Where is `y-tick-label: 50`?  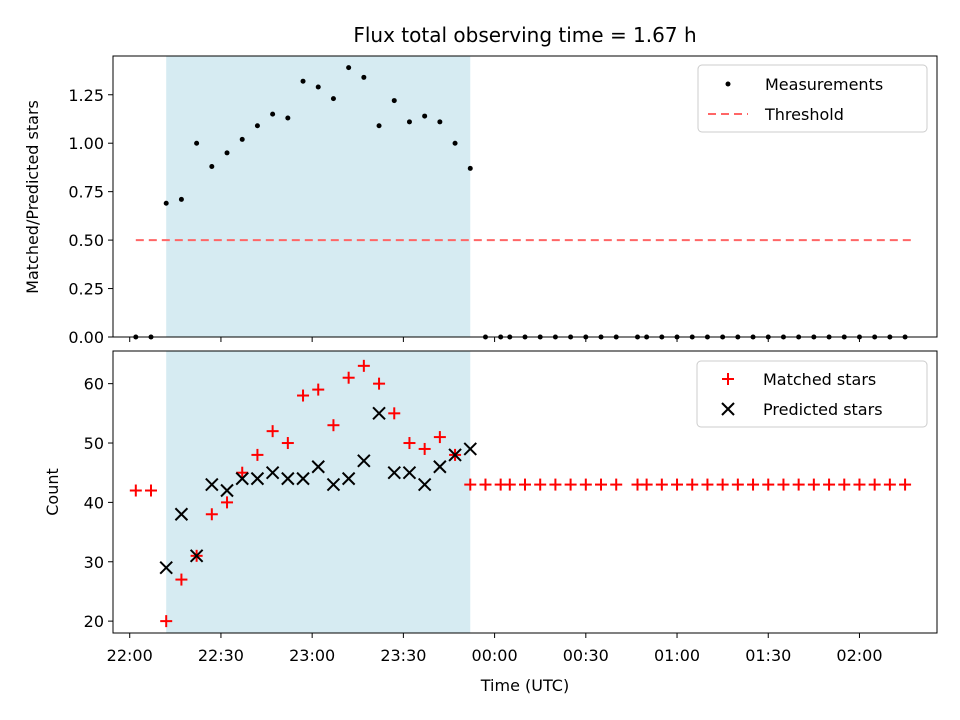 y-tick-label: 50 is located at coordinates (94, 443).